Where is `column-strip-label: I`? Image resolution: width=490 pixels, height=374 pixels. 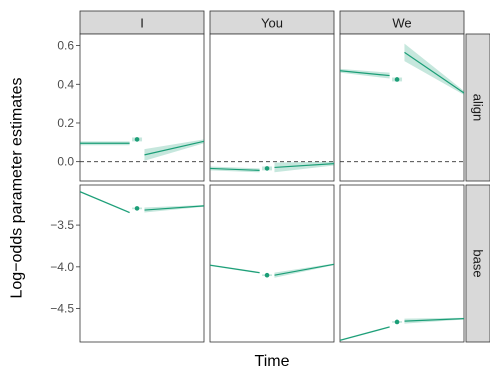
column-strip-label: I is located at coordinates (142, 23).